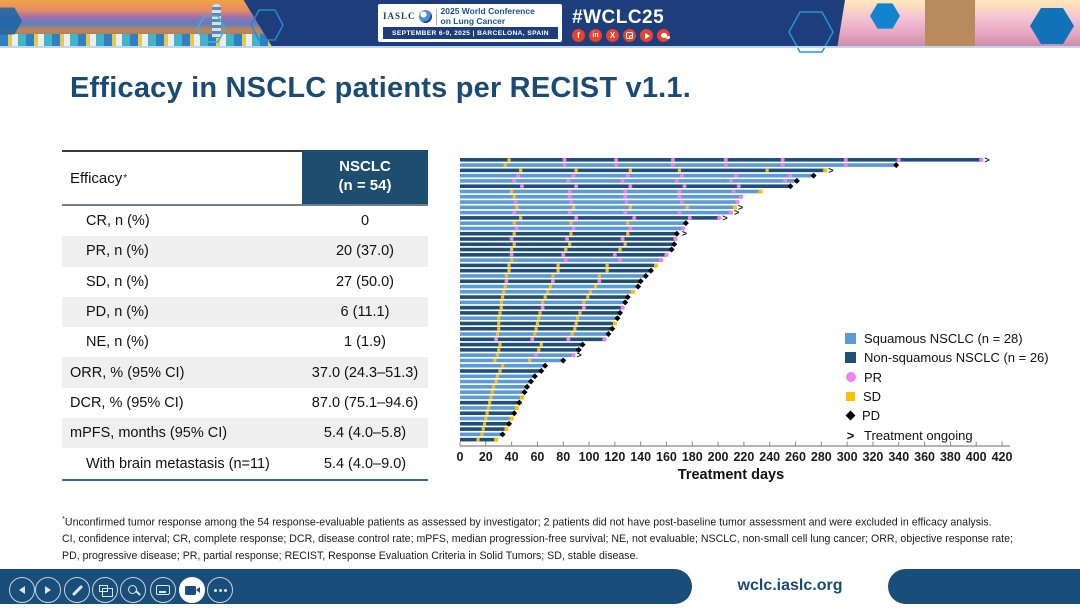 The height and width of the screenshot is (608, 1080). I want to click on x-tick-label: 20, so click(486, 457).